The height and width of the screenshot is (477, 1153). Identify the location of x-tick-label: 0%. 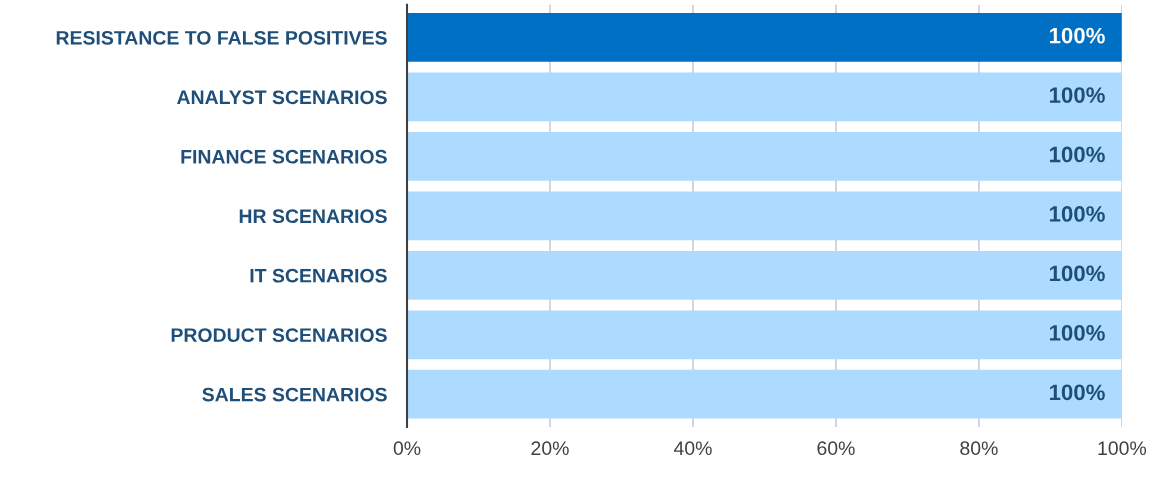
(407, 448).